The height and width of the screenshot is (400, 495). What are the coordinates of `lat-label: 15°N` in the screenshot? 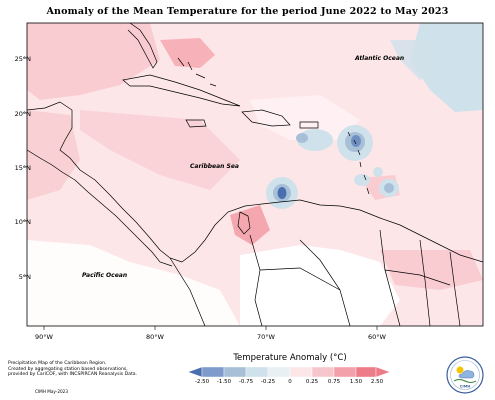 It's located at (22, 168).